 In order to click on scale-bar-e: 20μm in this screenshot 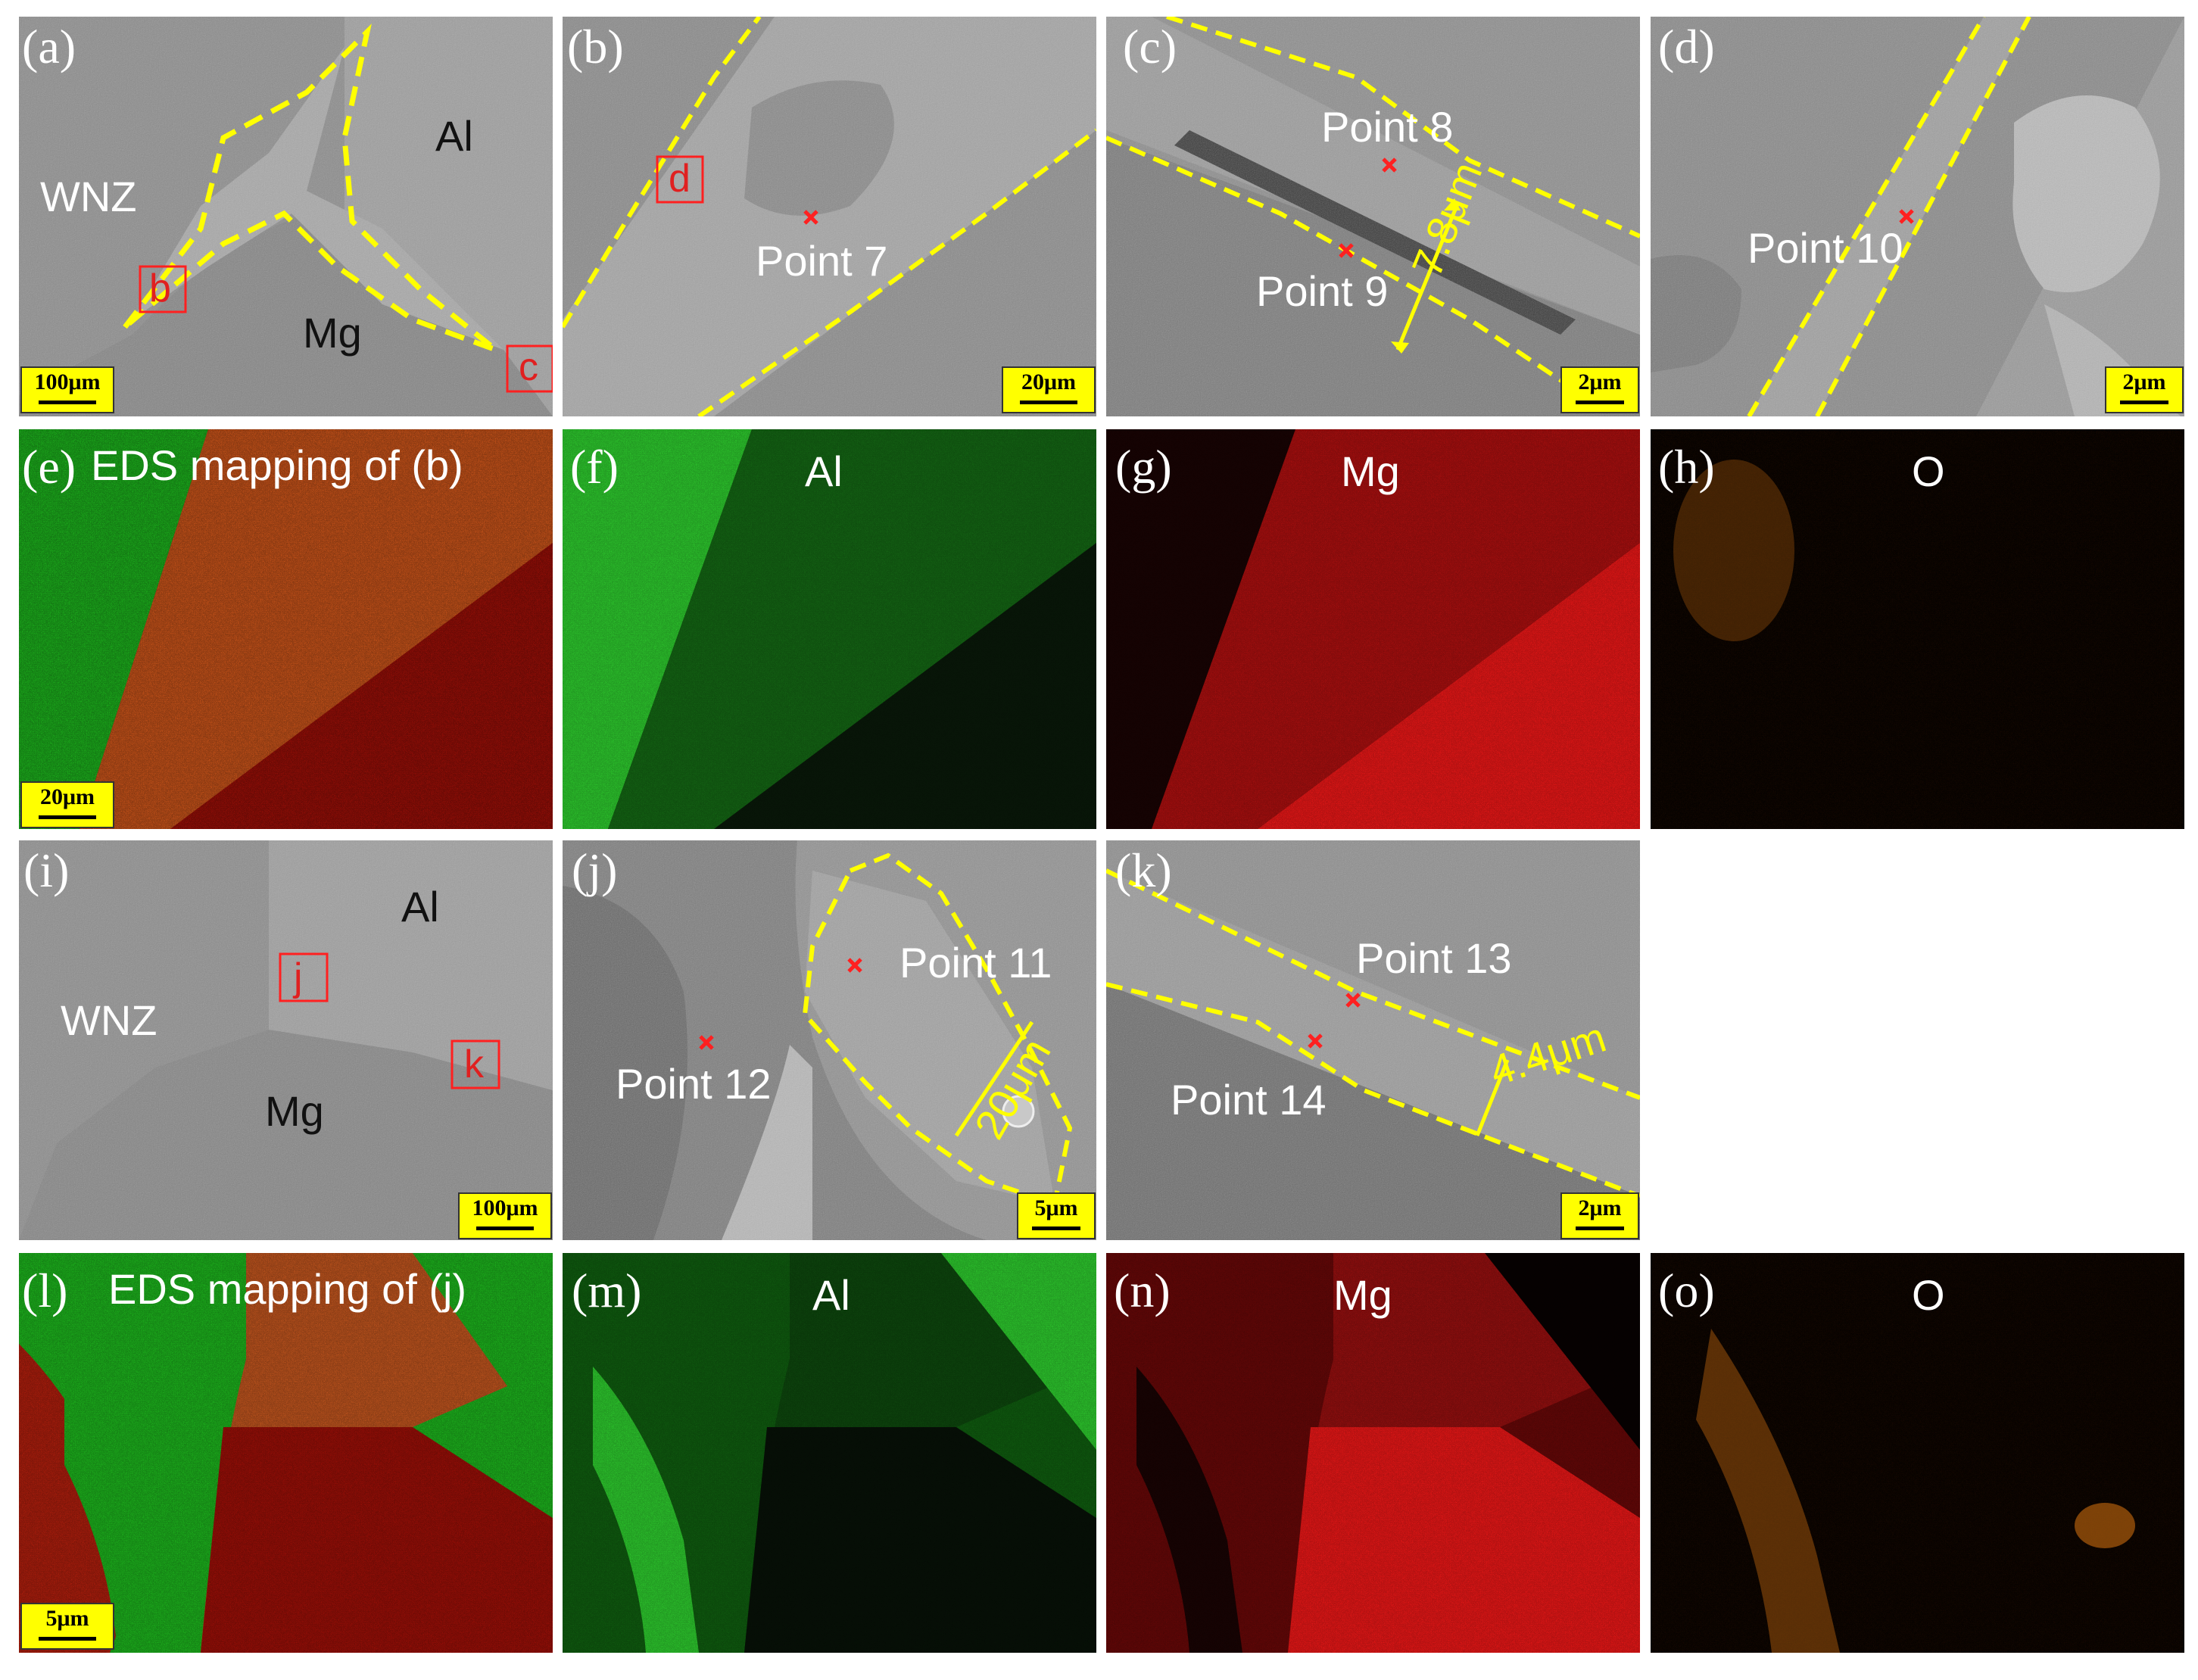, I will do `click(67, 804)`.